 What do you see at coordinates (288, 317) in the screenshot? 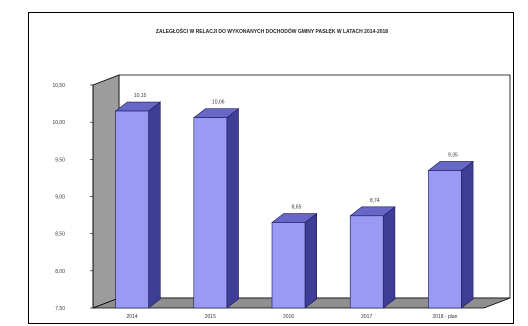
I see `x-tick-label: 2016` at bounding box center [288, 317].